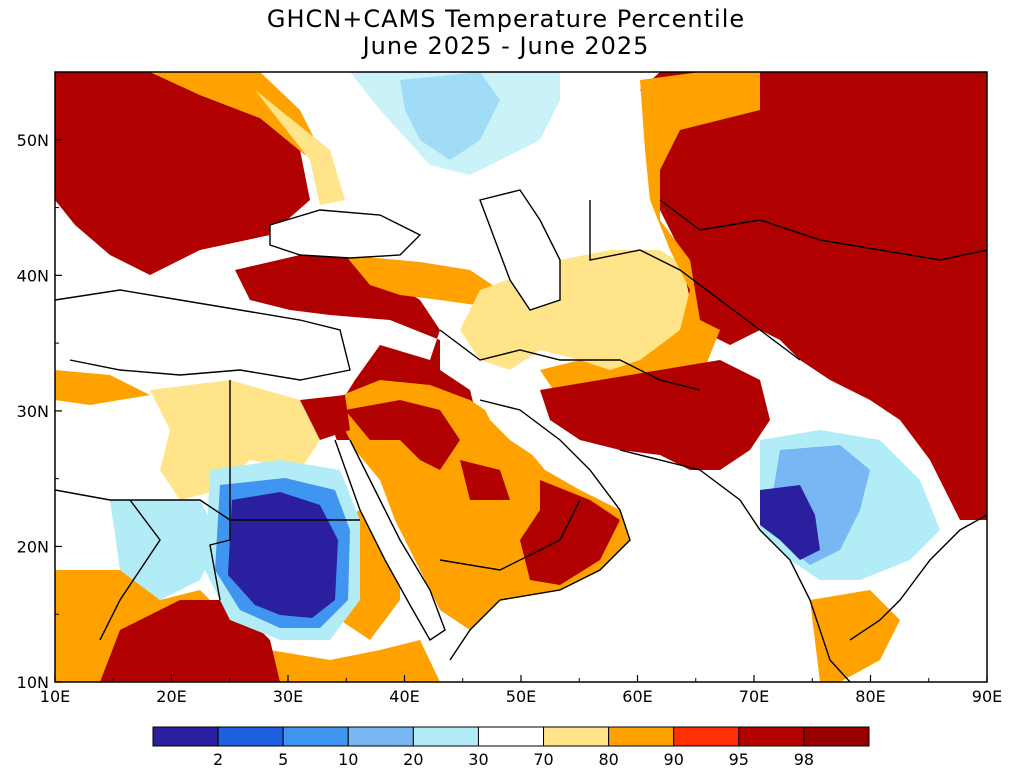 The width and height of the screenshot is (1012, 774). What do you see at coordinates (570, 532) in the screenshot?
I see `oman-98-region` at bounding box center [570, 532].